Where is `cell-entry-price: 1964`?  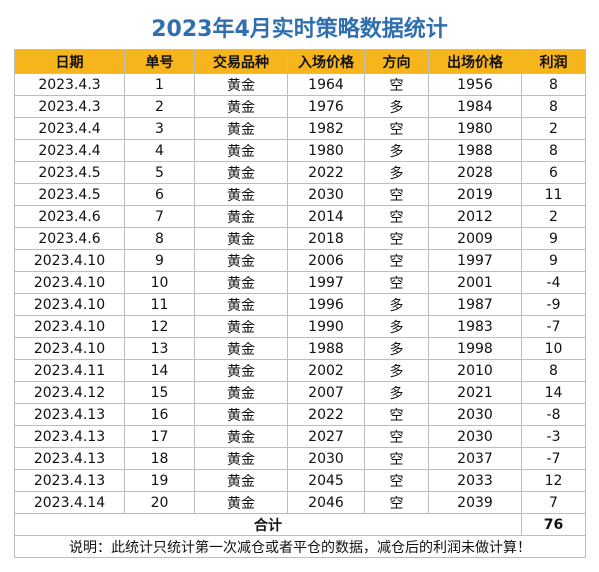 cell-entry-price: 1964 is located at coordinates (326, 84).